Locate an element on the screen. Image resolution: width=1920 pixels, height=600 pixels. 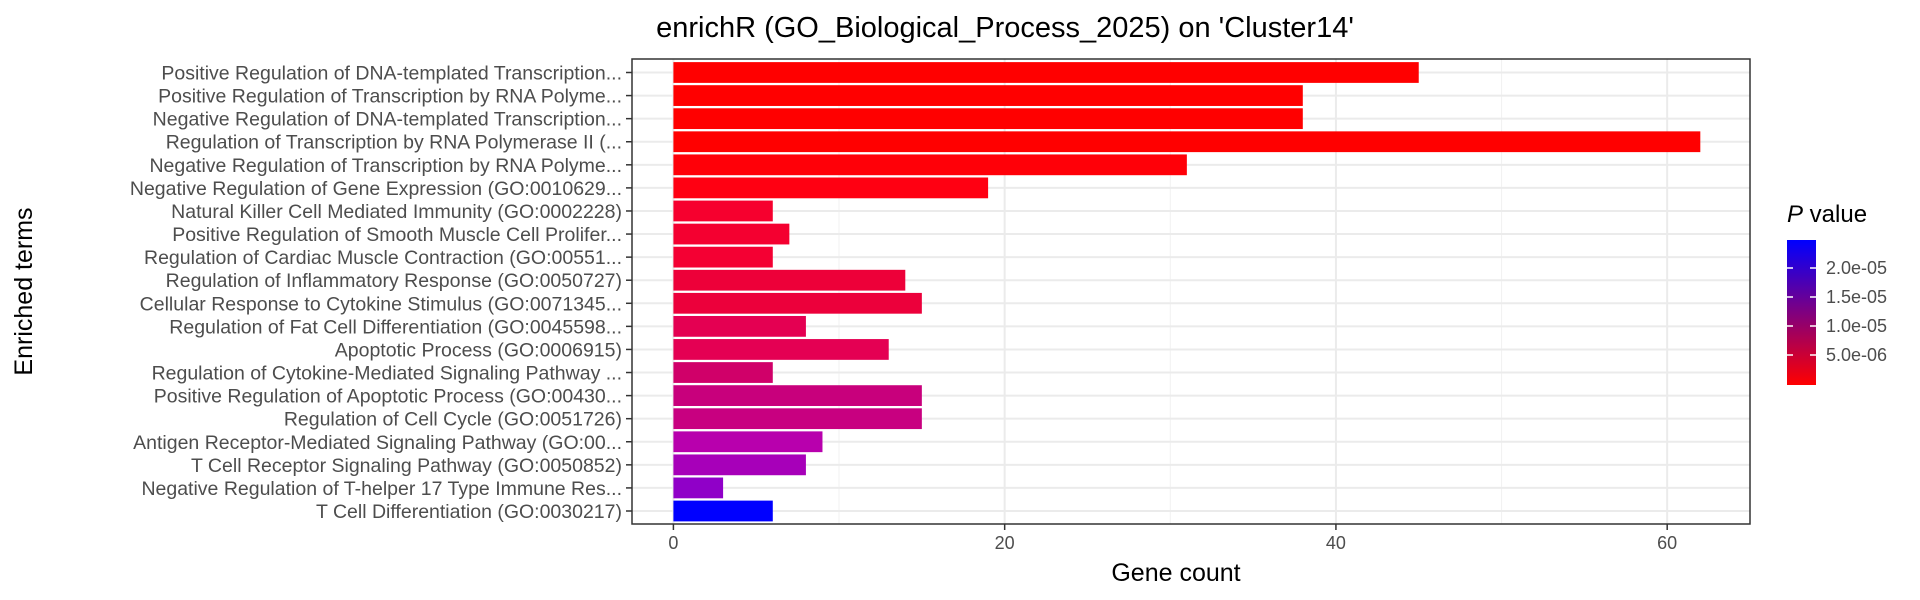
legend-tick-label: 1.0e-05 is located at coordinates (1856, 326).